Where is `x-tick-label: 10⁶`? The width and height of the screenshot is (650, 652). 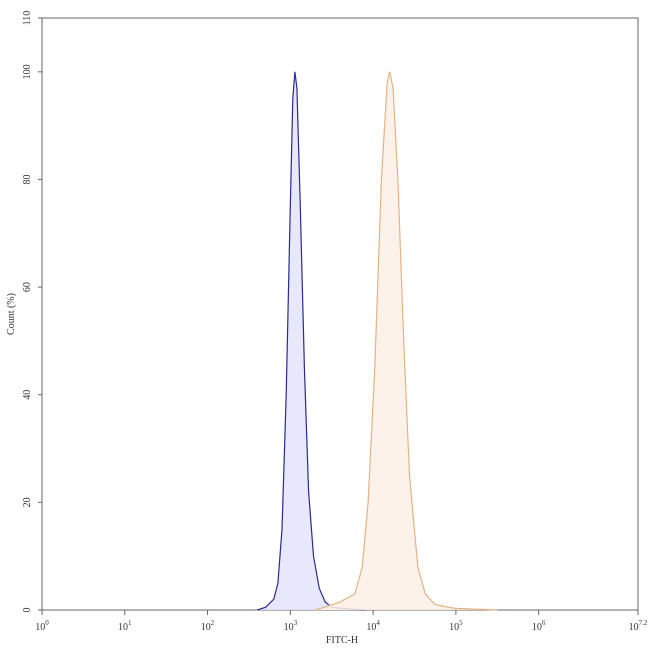
x-tick-label: 10⁶ is located at coordinates (539, 626).